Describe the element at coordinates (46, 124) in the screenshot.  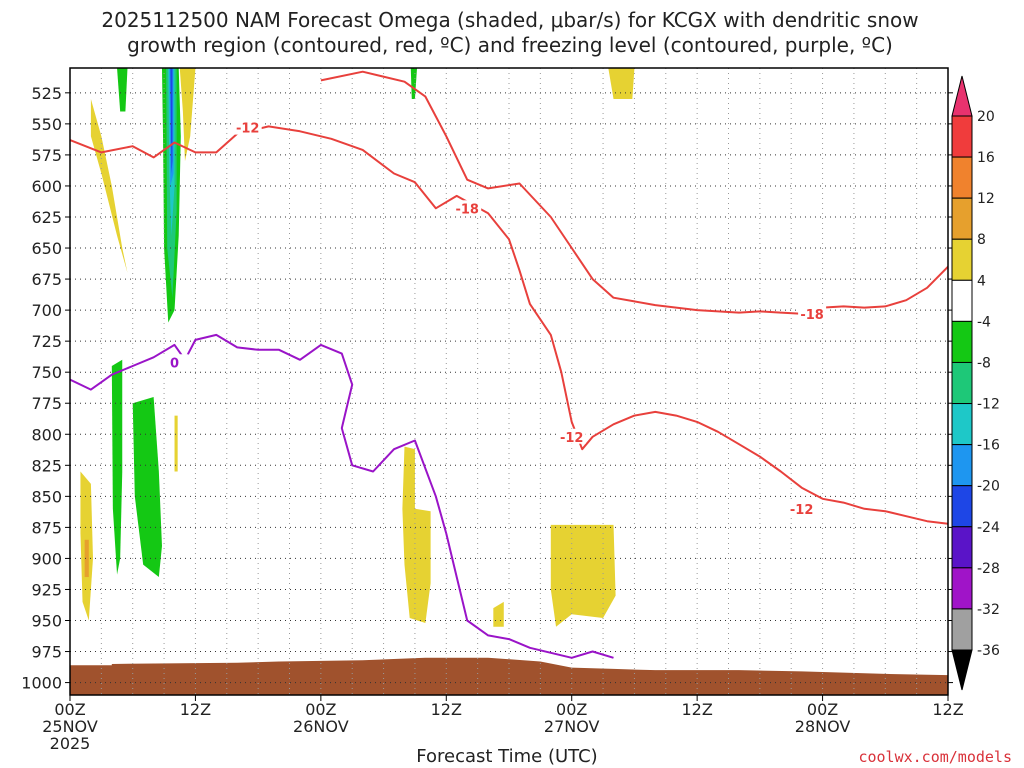
I see `y-tick-label: 550` at that location.